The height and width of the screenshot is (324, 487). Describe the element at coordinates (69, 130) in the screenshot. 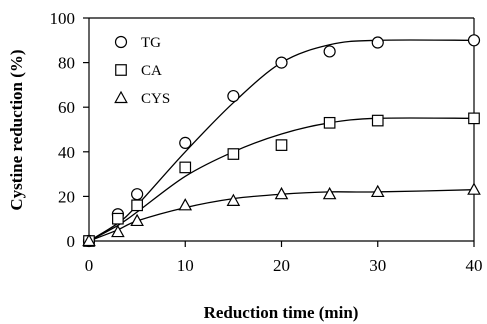

I see `y-axis-ticks: 0 20 40 60 80 100` at that location.